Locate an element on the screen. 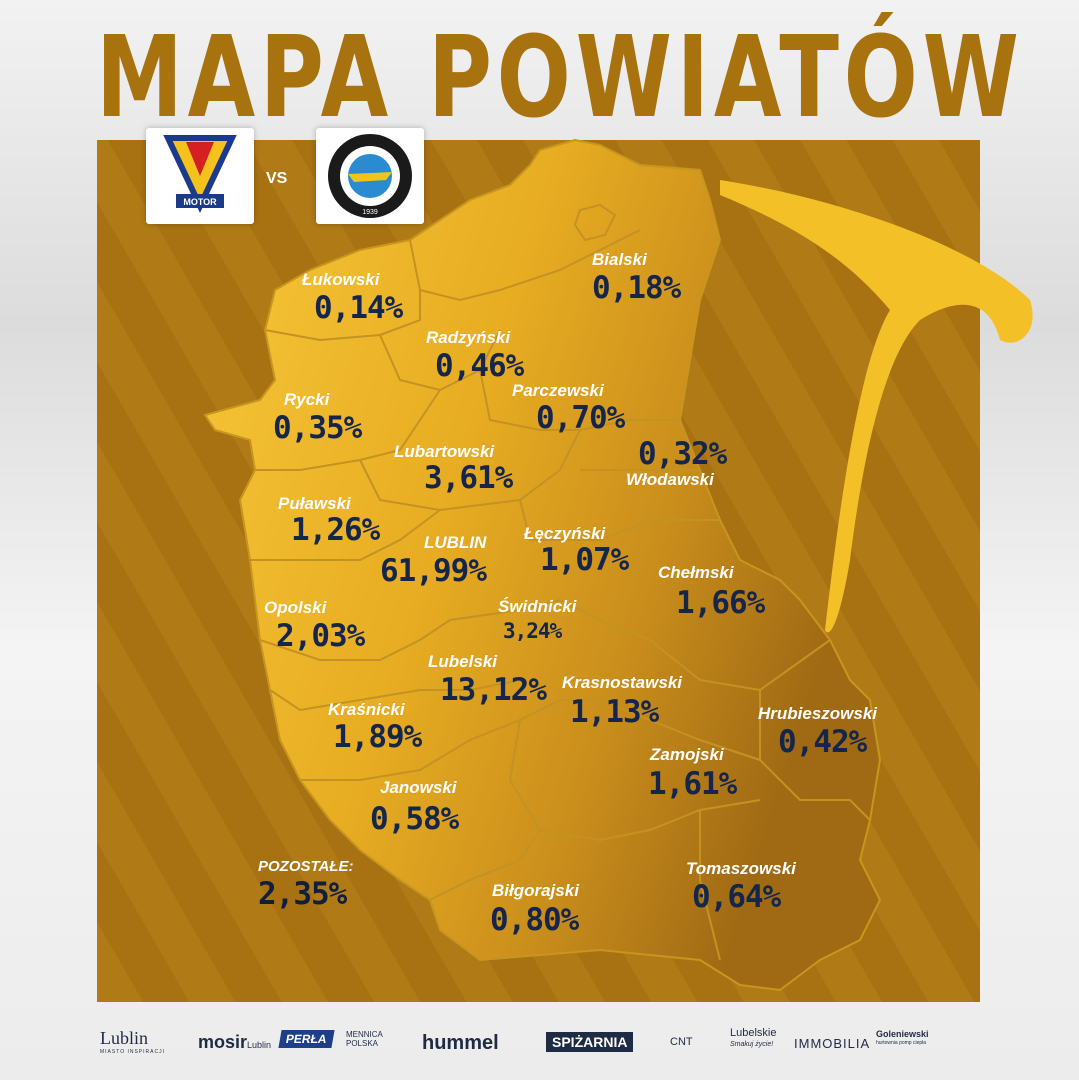 The width and height of the screenshot is (1079, 1080). swoosh-decoration is located at coordinates (876, 406).